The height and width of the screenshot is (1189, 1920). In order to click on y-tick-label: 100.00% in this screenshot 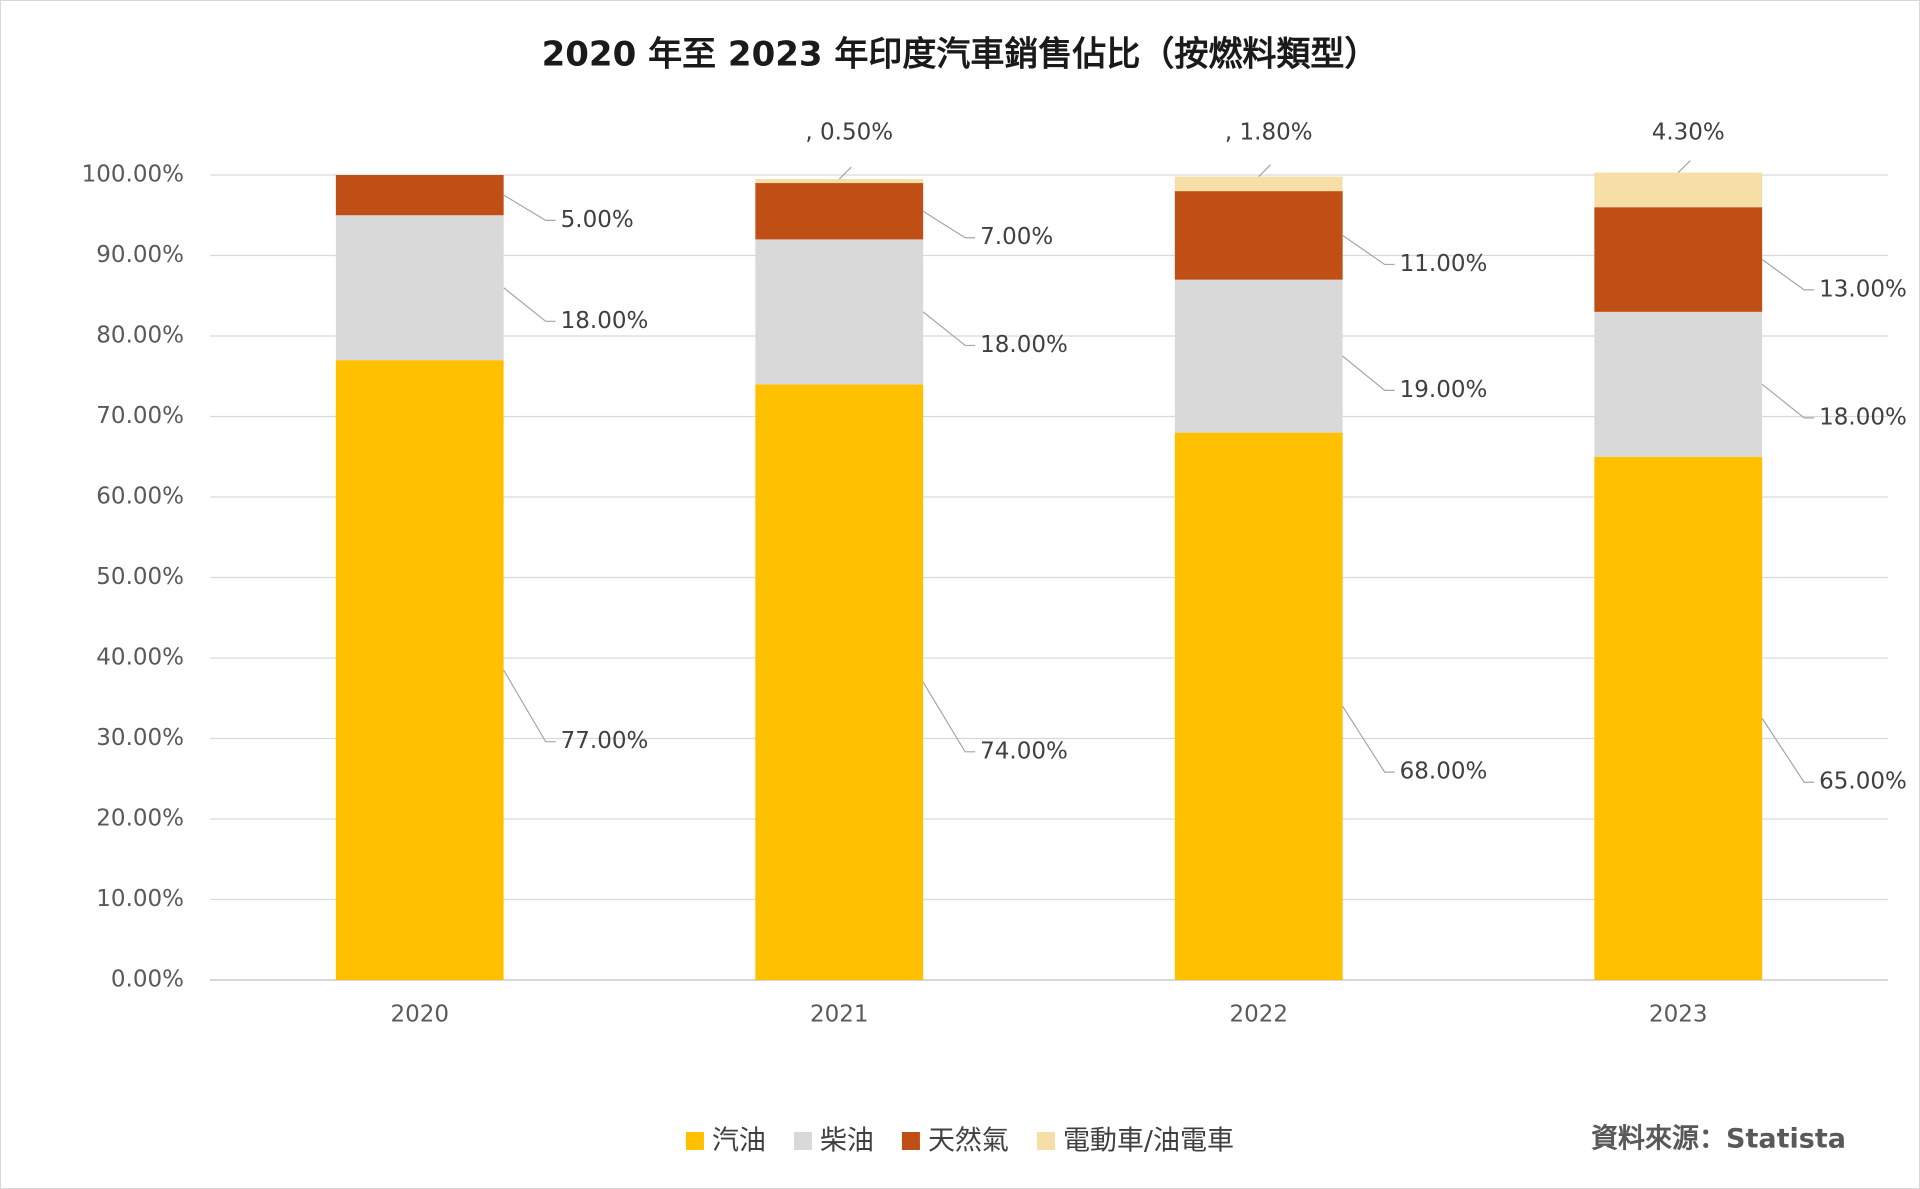, I will do `click(133, 175)`.